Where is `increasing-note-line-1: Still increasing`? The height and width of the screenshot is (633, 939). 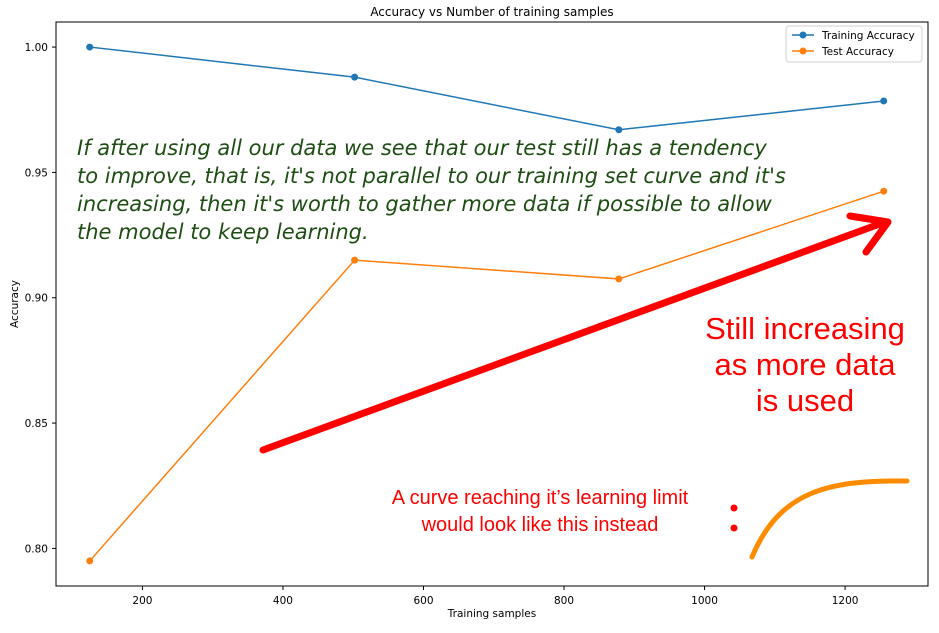
increasing-note-line-1: Still increasing is located at coordinates (805, 328).